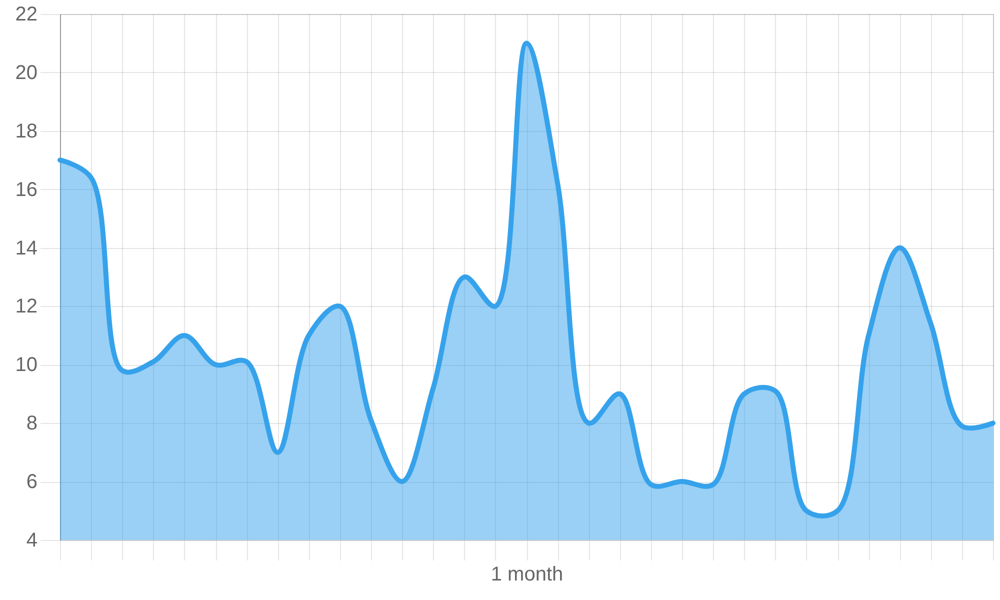  I want to click on y-tick-label: 16, so click(26, 189).